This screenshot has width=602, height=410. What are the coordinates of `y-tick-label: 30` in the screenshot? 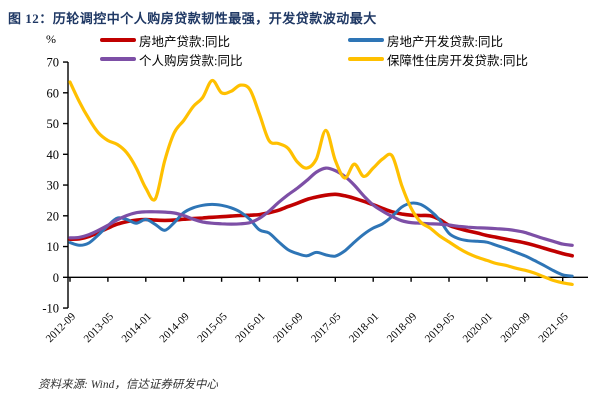 It's located at (53, 186).